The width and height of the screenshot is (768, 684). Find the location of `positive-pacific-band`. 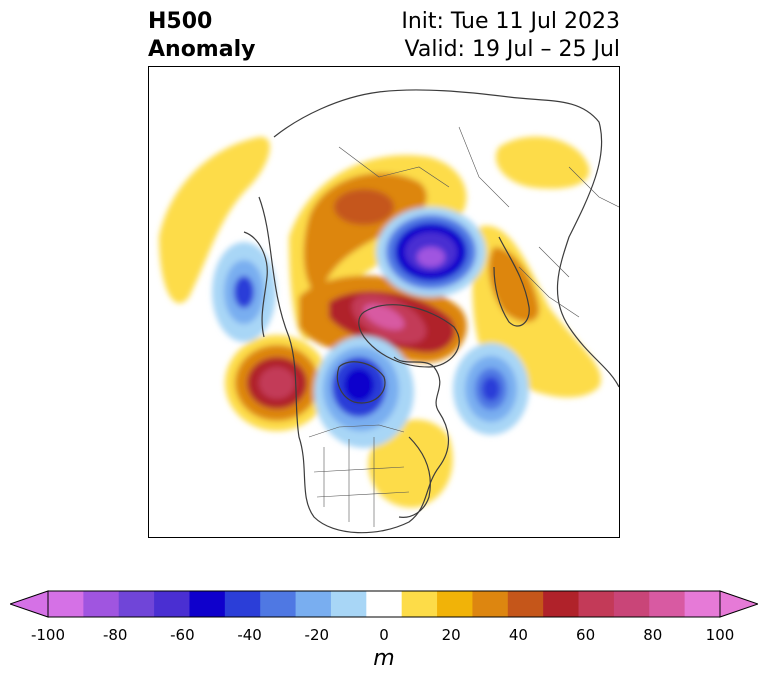

positive-pacific-band is located at coordinates (214, 220).